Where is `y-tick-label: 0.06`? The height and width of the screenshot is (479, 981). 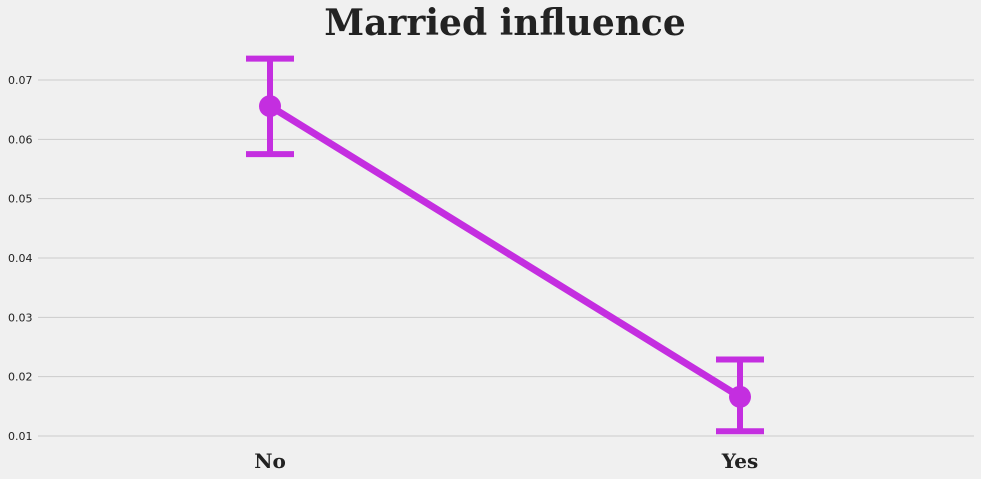 y-tick-label: 0.06 is located at coordinates (20, 139).